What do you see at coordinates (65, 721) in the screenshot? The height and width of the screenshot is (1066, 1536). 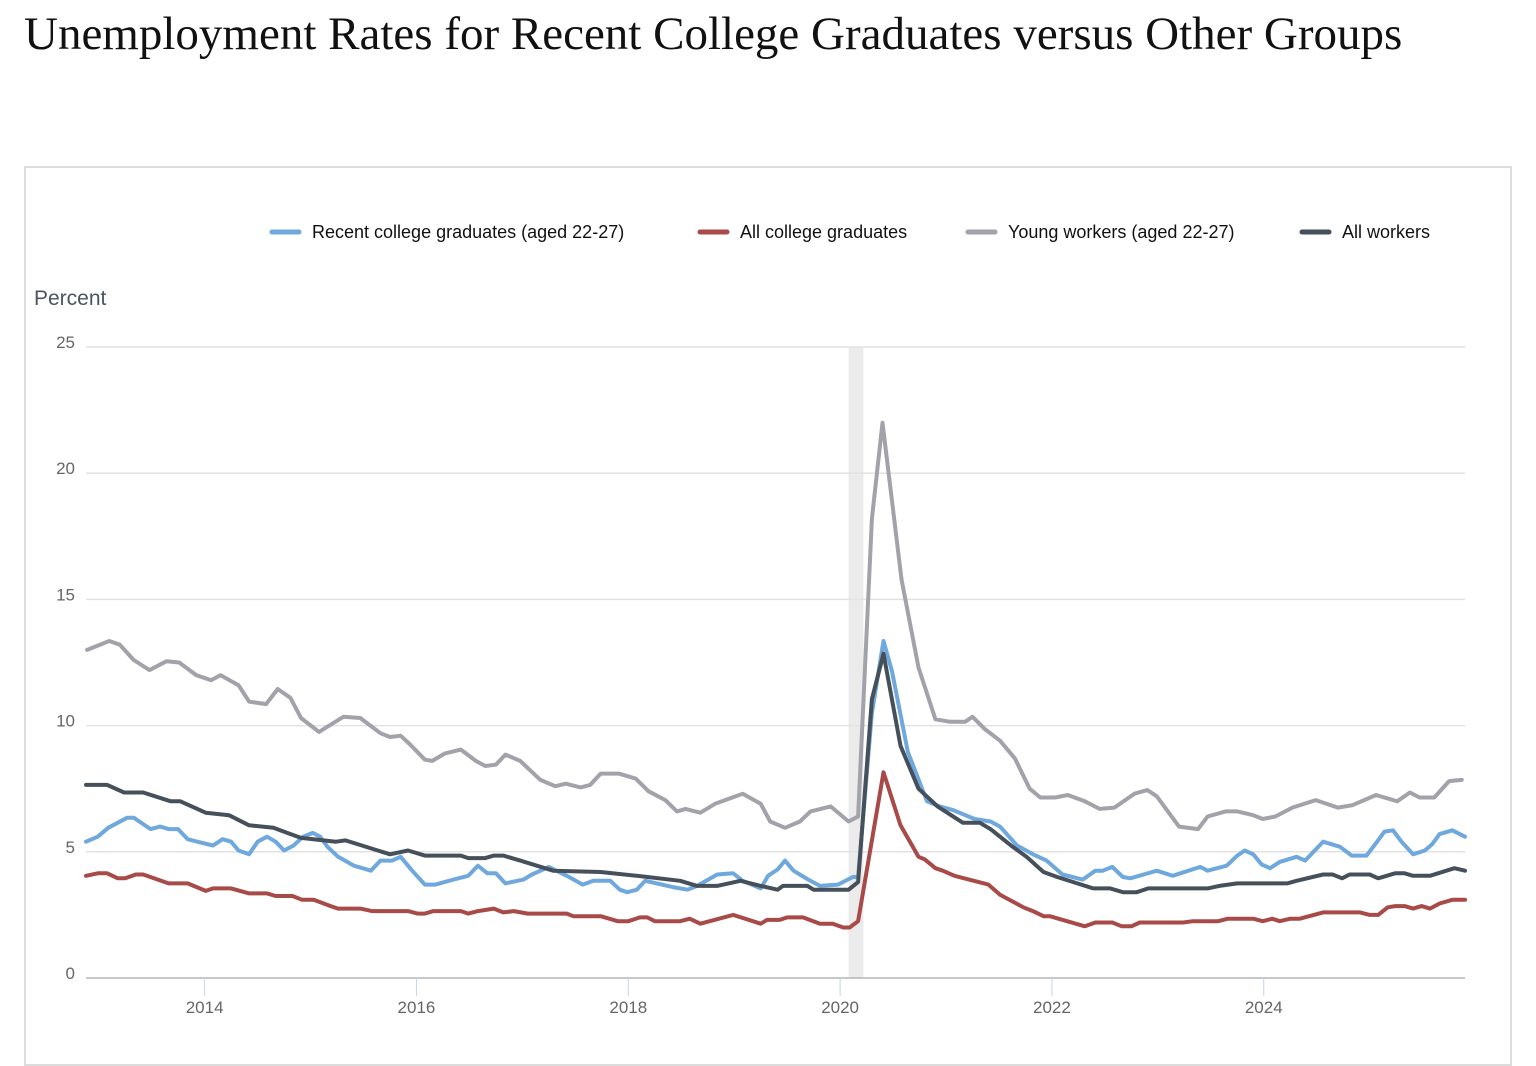 I see `y-tick-label: 10` at bounding box center [65, 721].